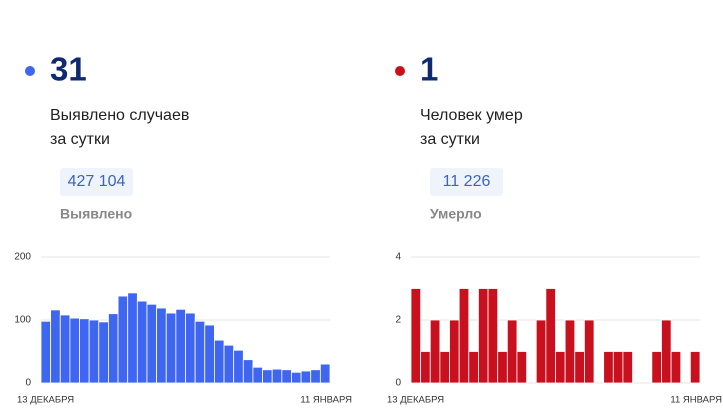 The image size is (723, 409). Describe the element at coordinates (68, 69) in the screenshot. I see `headline-number: 31` at that location.